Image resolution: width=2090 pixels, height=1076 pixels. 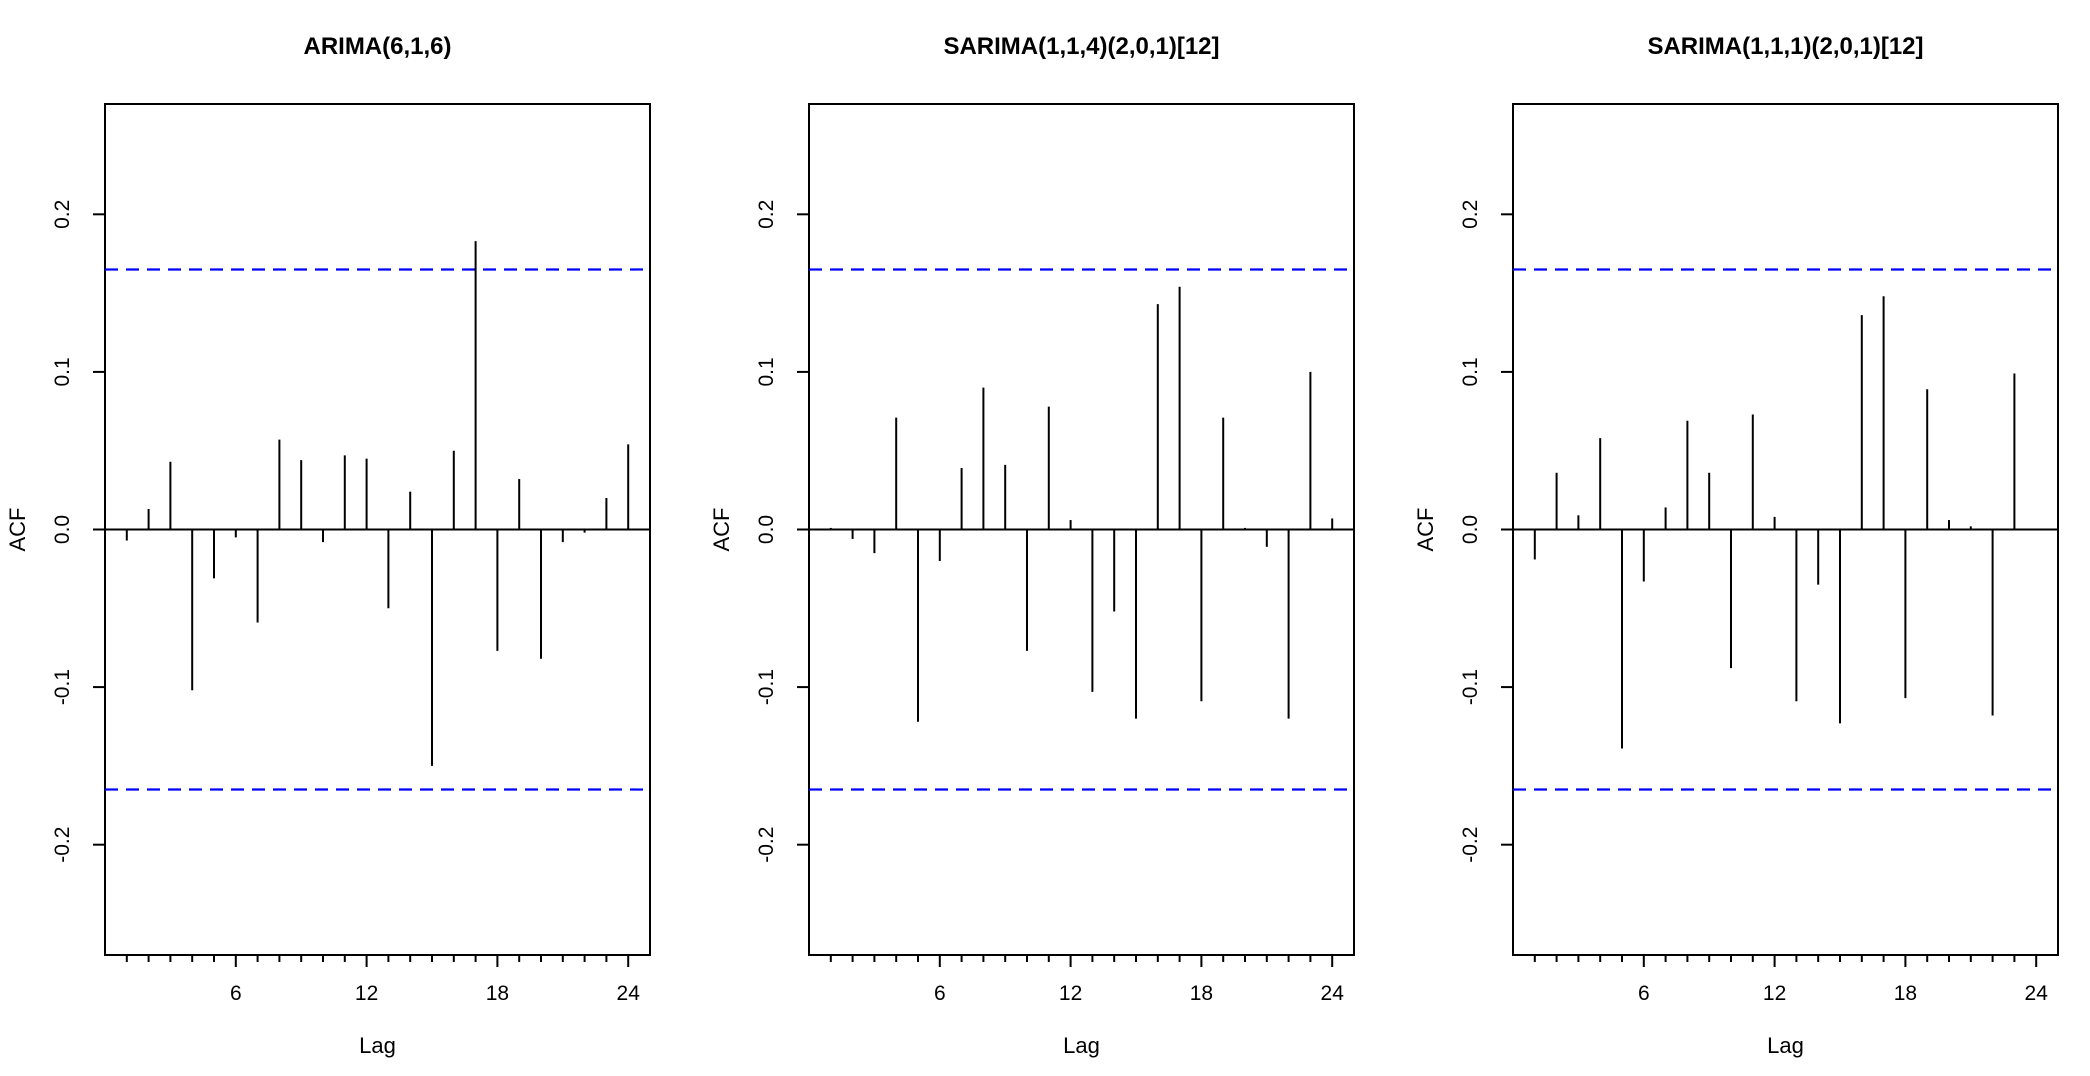 I want to click on chart-title: SARIMA(1,1,1)(2,0,1)[12], so click(x=1785, y=46).